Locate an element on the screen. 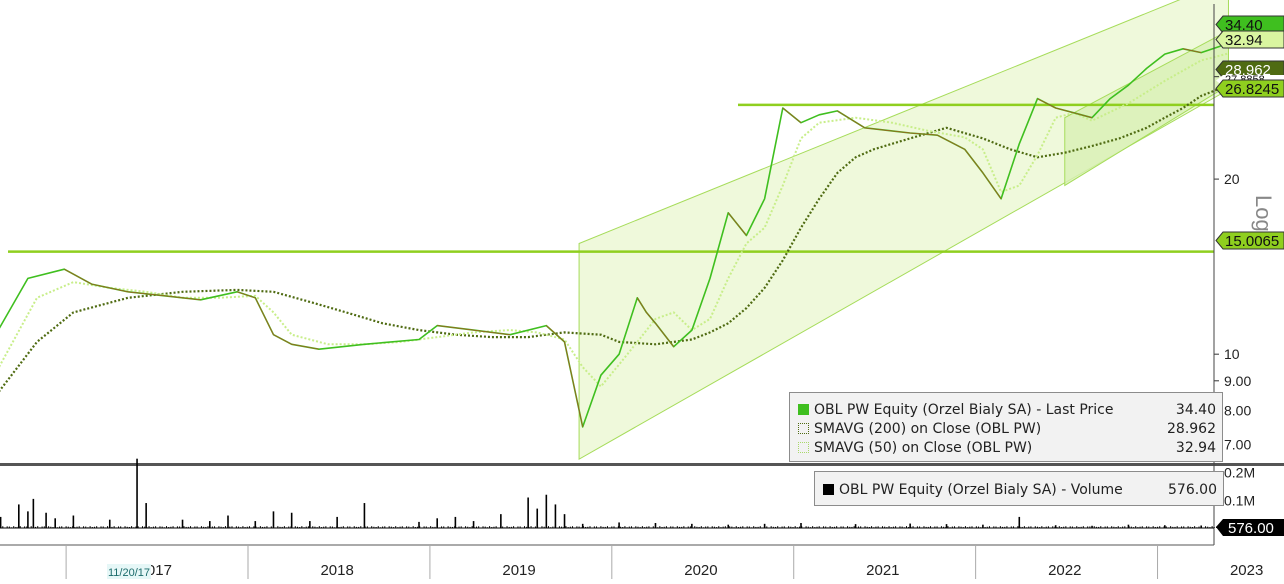  x-tick-label: 2019 is located at coordinates (518, 570).